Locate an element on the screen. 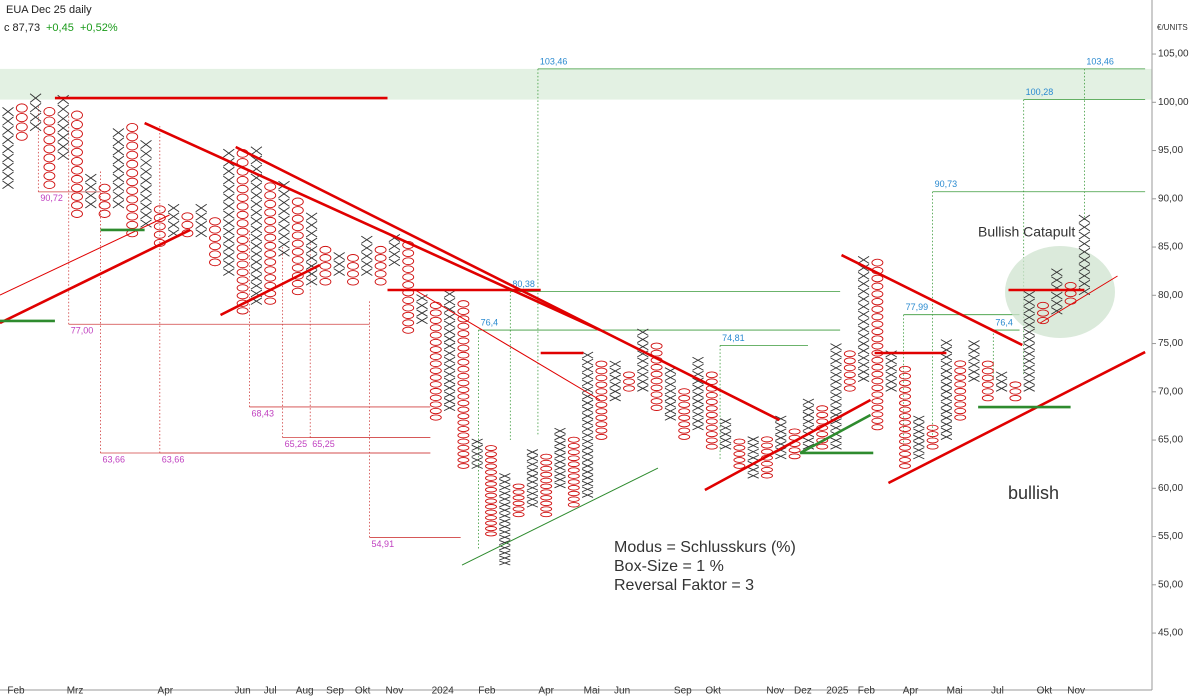 The height and width of the screenshot is (700, 1200). x-tick-label: Feb is located at coordinates (867, 691).